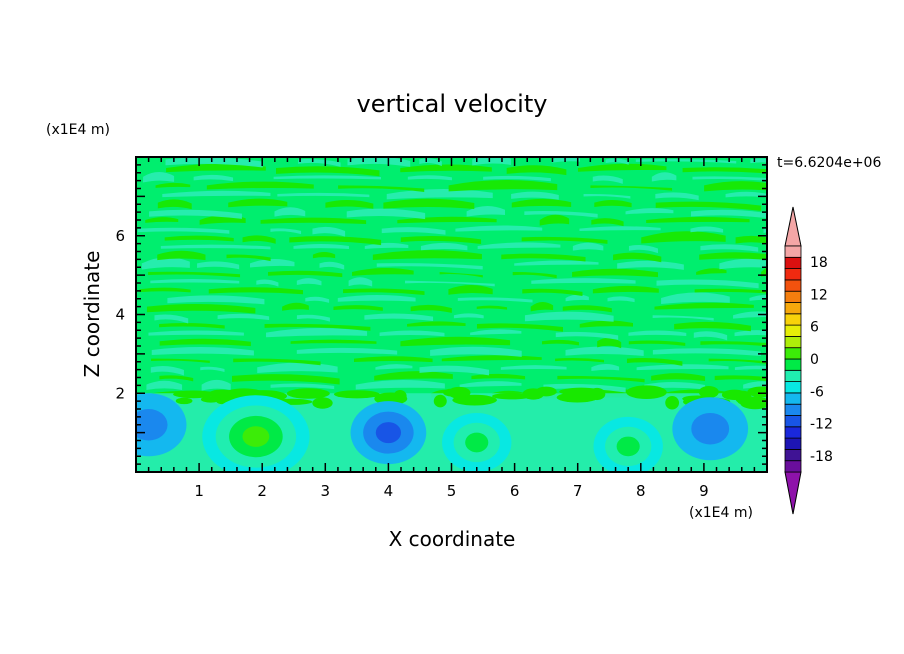  Describe the element at coordinates (452, 491) in the screenshot. I see `x-tick-label: 5` at that location.